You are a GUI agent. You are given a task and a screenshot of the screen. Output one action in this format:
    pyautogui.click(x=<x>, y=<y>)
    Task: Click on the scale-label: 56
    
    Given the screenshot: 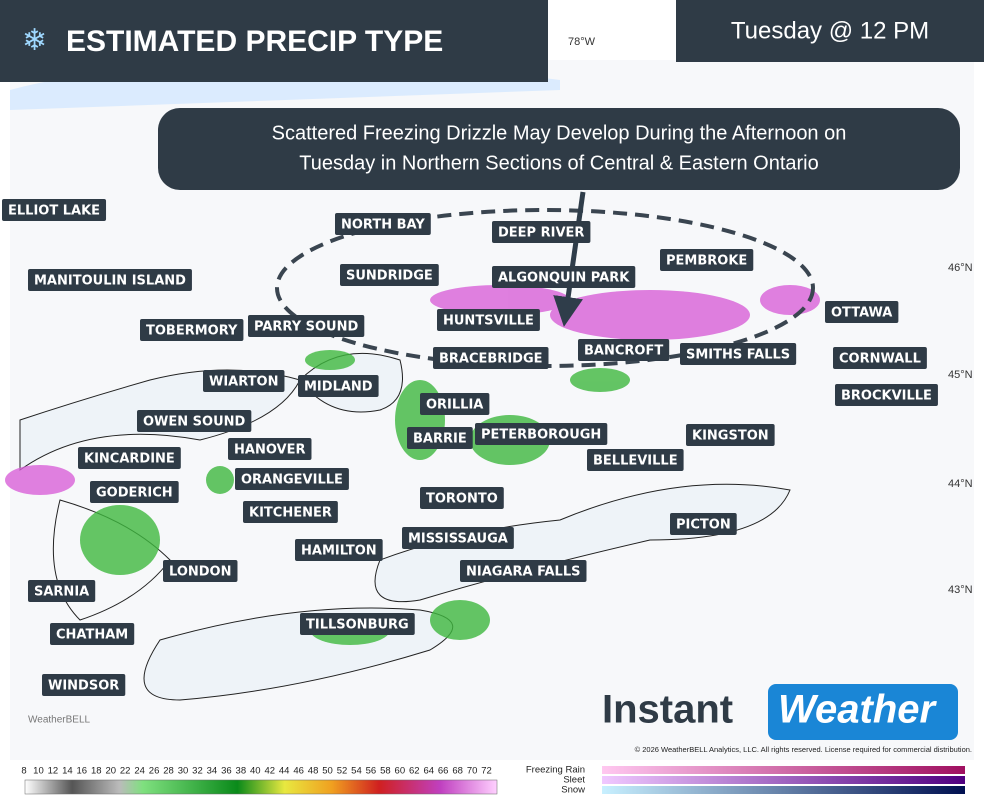 What is the action you would take?
    pyautogui.click(x=371, y=771)
    